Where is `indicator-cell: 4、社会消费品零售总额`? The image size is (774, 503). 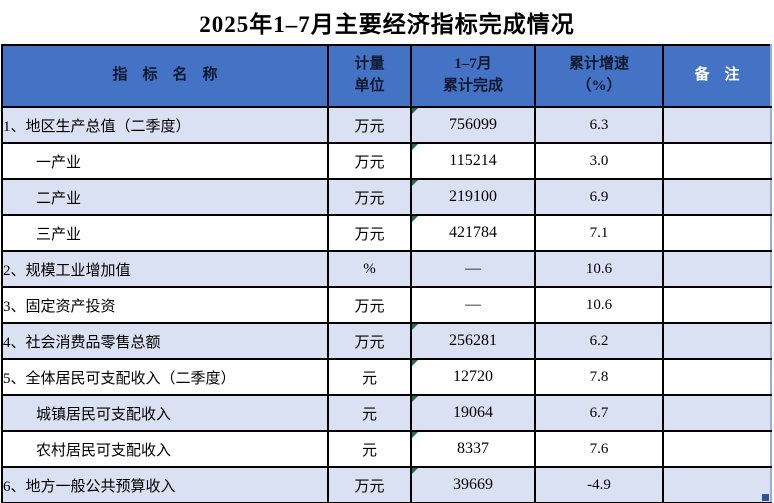 indicator-cell: 4、社会消费品零售总额 is located at coordinates (165, 341).